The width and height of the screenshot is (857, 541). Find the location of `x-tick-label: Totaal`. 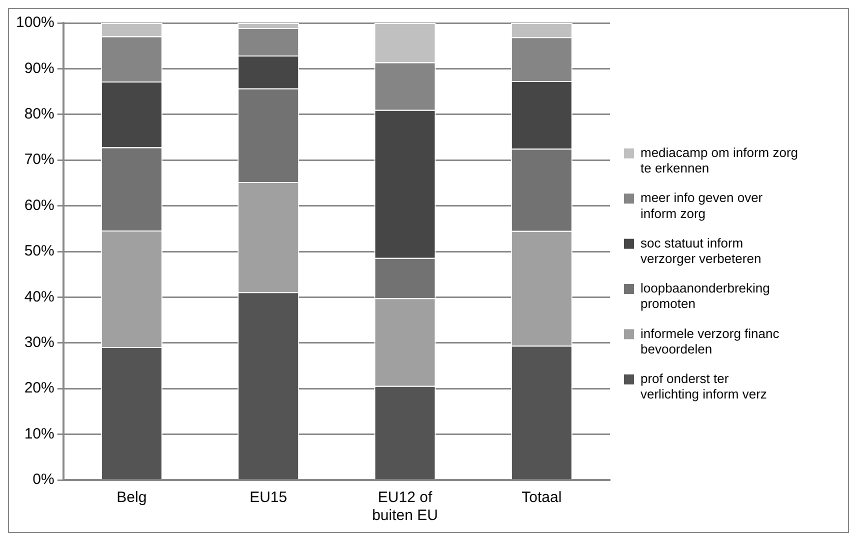

x-tick-label: Totaal is located at coordinates (542, 497).